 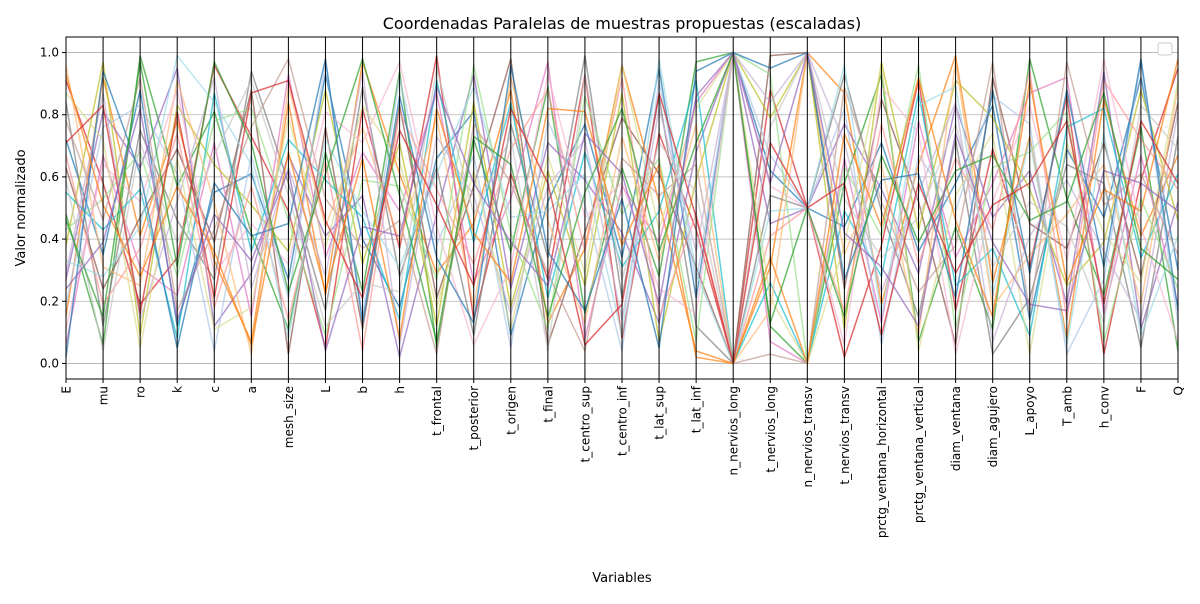 What do you see at coordinates (215, 389) in the screenshot?
I see `x-tick-label: c` at bounding box center [215, 389].